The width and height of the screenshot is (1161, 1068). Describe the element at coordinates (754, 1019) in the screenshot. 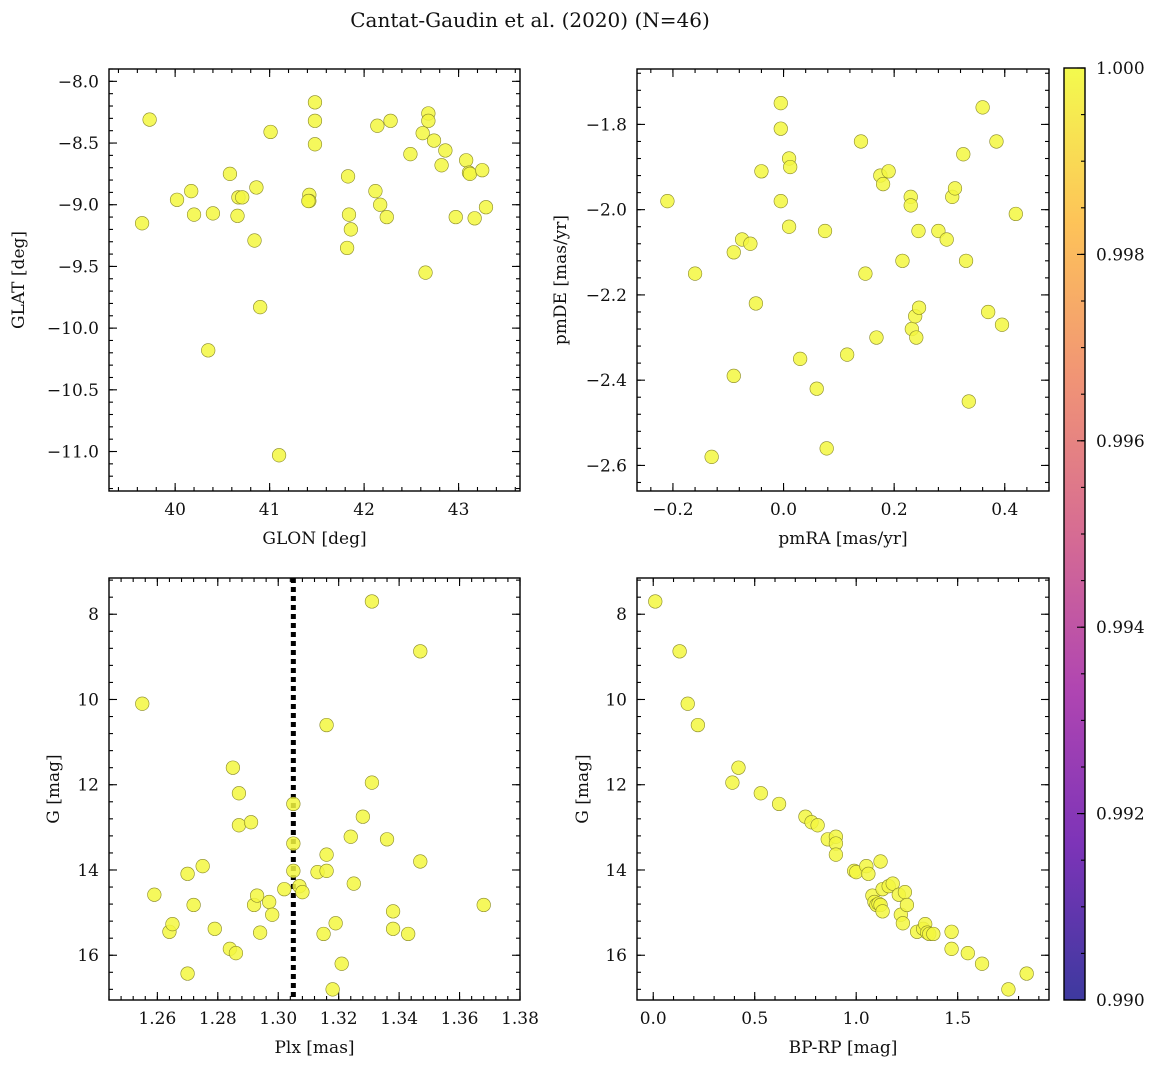

I see `x-tick-label: 0.5` at that location.